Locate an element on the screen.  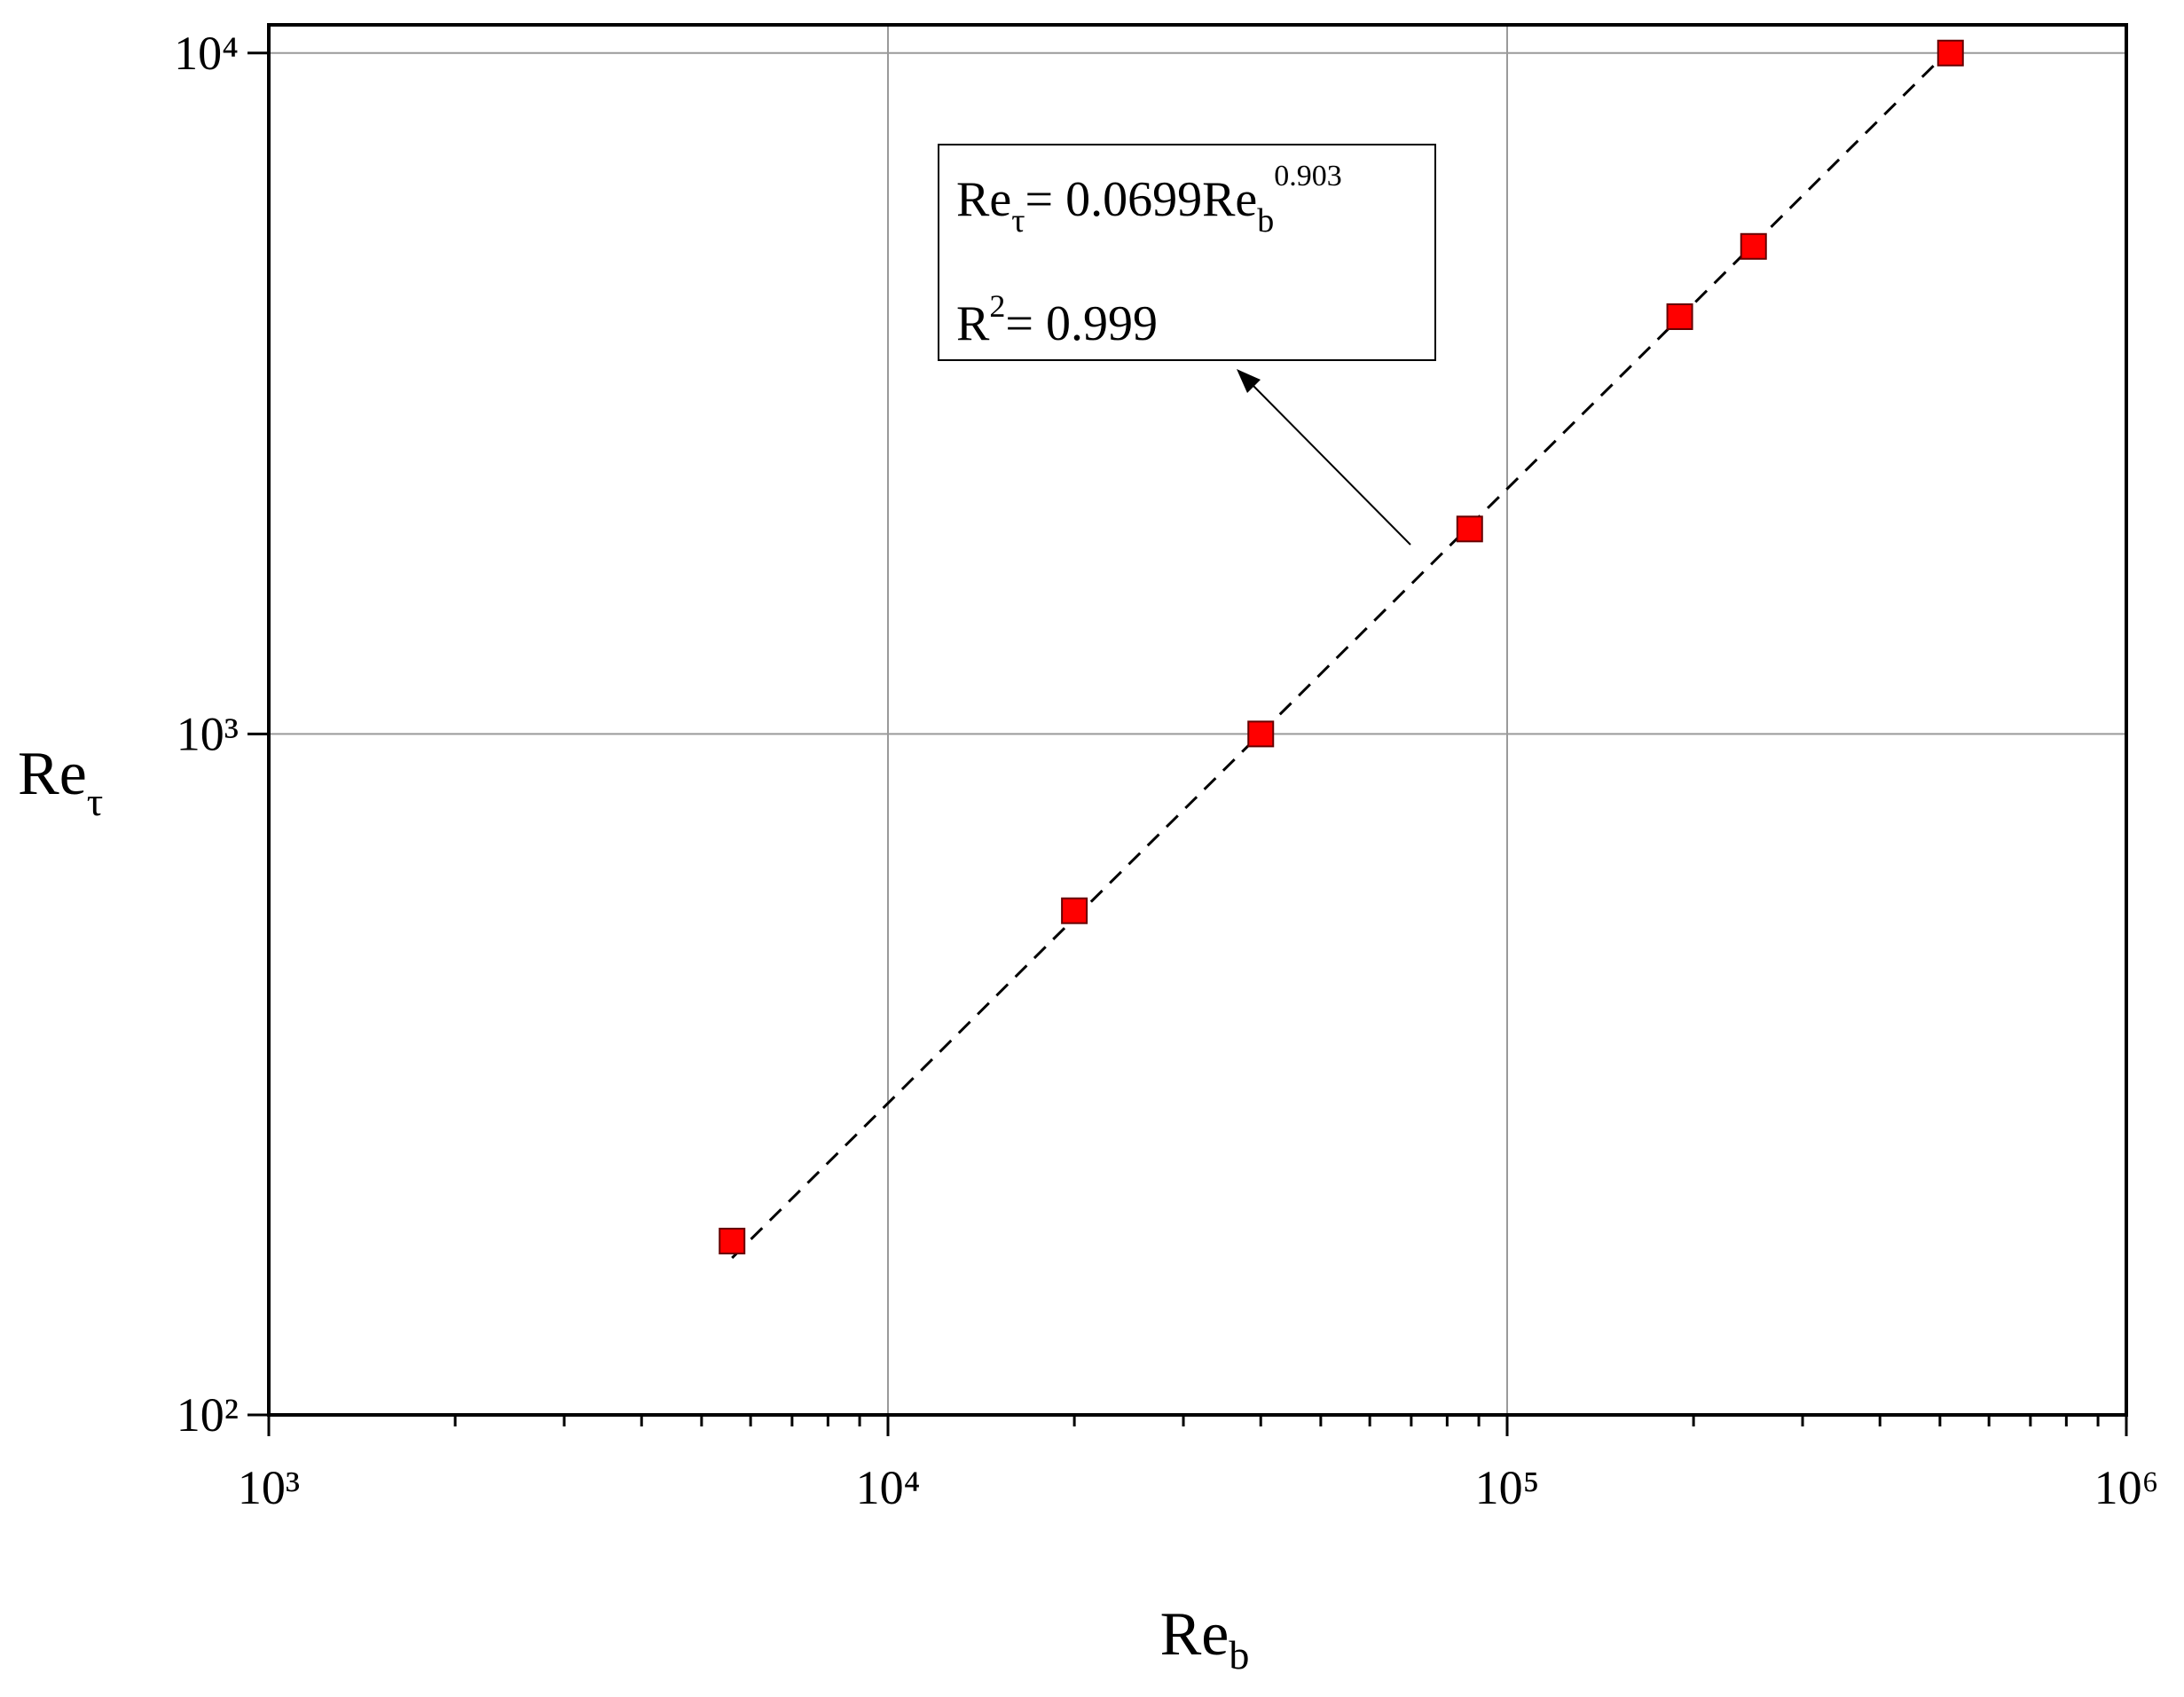
y-label-text: Re is located at coordinates (52, 774).